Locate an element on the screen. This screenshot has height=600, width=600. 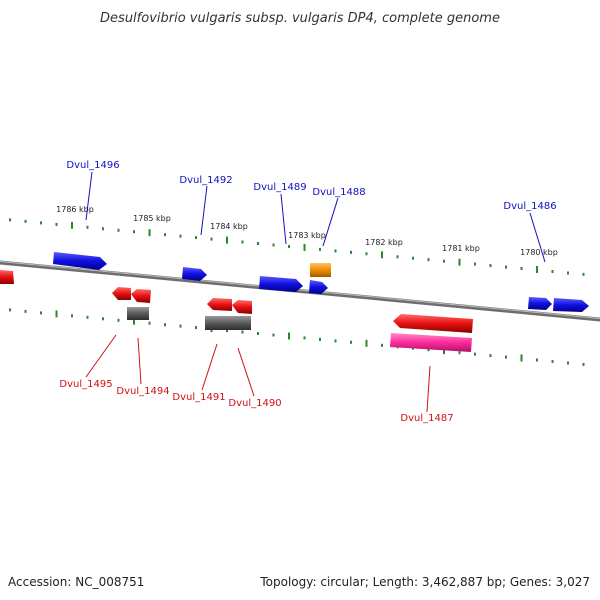
gene-label-dvul-1488: Dvul_1488 is located at coordinates (338, 192).